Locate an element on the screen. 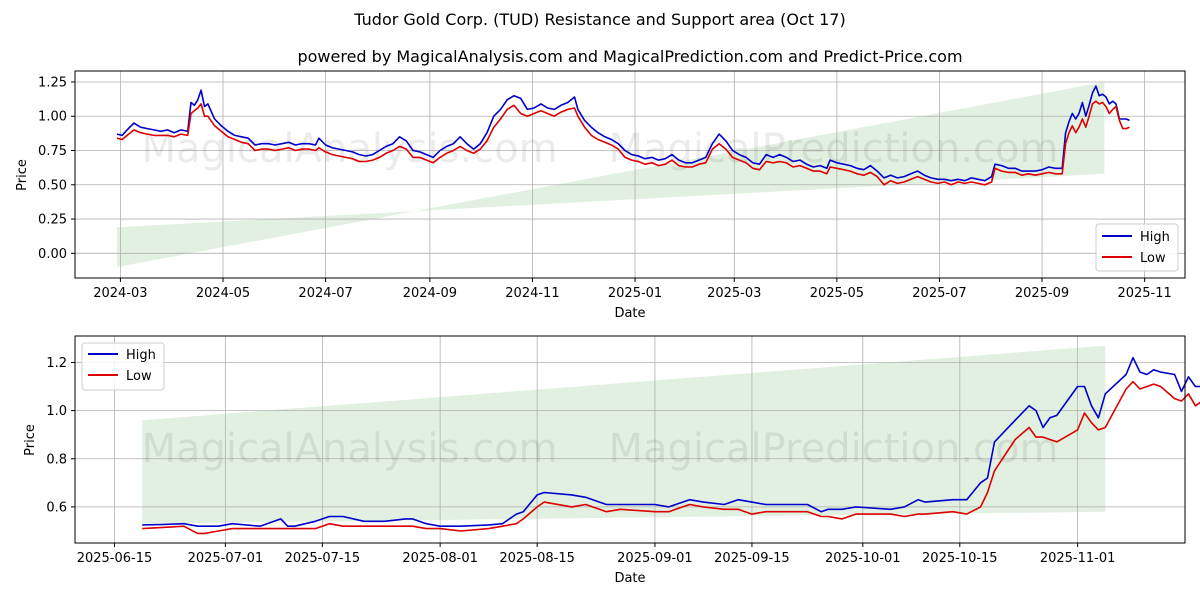 The height and width of the screenshot is (600, 1200). y-tick-label: 0.75 is located at coordinates (52, 151).